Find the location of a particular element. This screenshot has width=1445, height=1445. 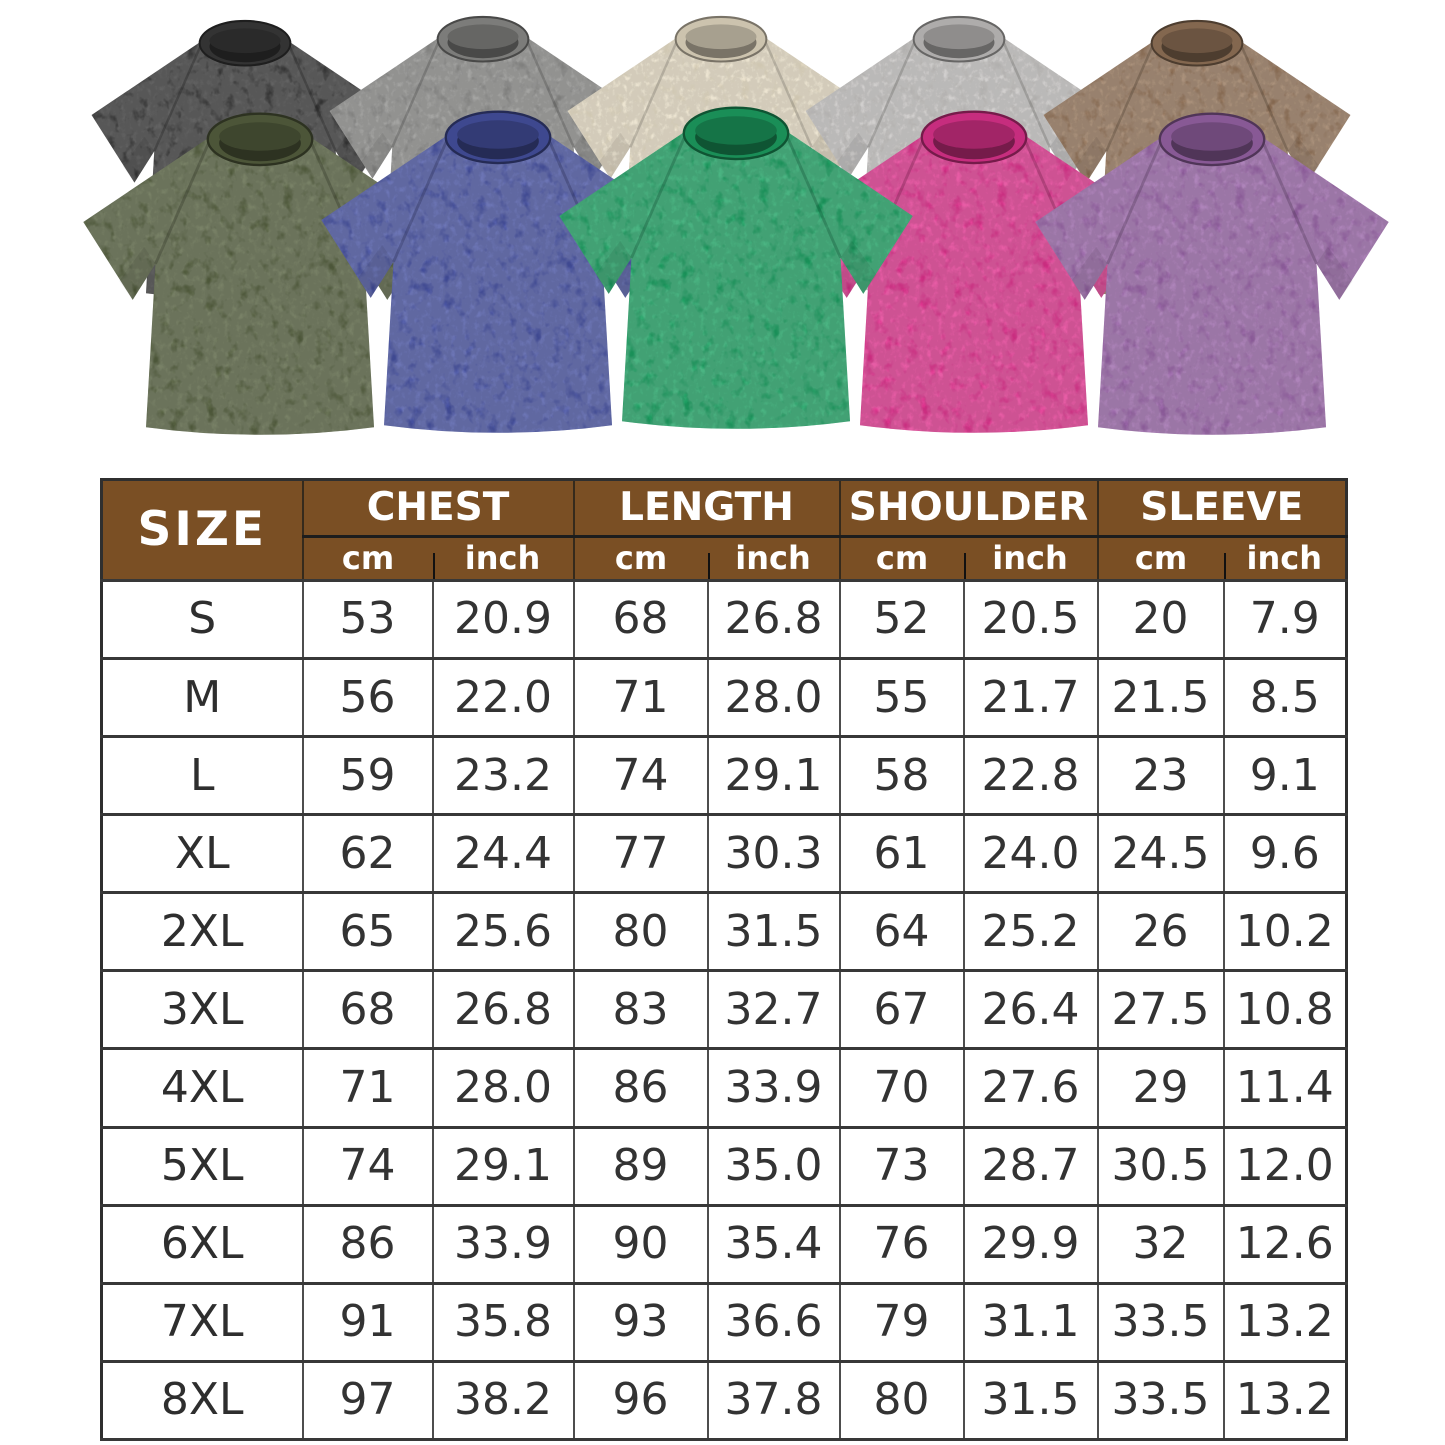

table-row: 2XL 65 25.6 80 31.5 64 25.2 26 10.2 is located at coordinates (724, 932).